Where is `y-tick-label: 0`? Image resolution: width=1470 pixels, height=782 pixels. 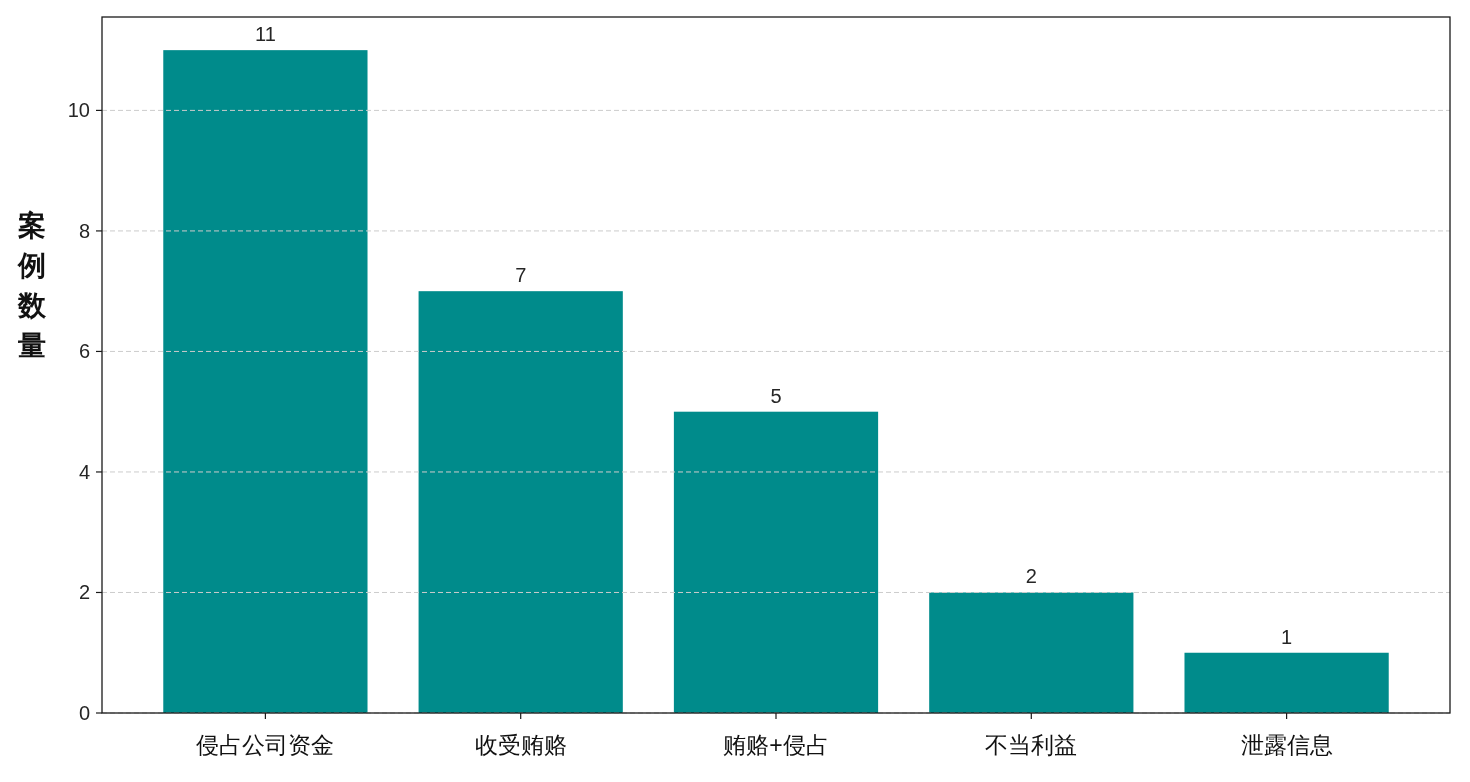
y-tick-label: 0 is located at coordinates (84, 713).